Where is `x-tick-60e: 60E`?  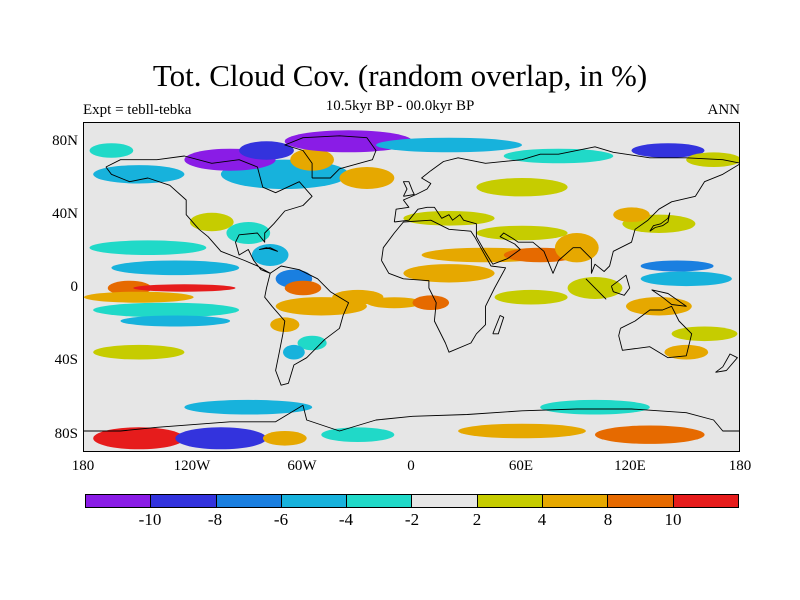 x-tick-60e: 60E is located at coordinates (521, 466).